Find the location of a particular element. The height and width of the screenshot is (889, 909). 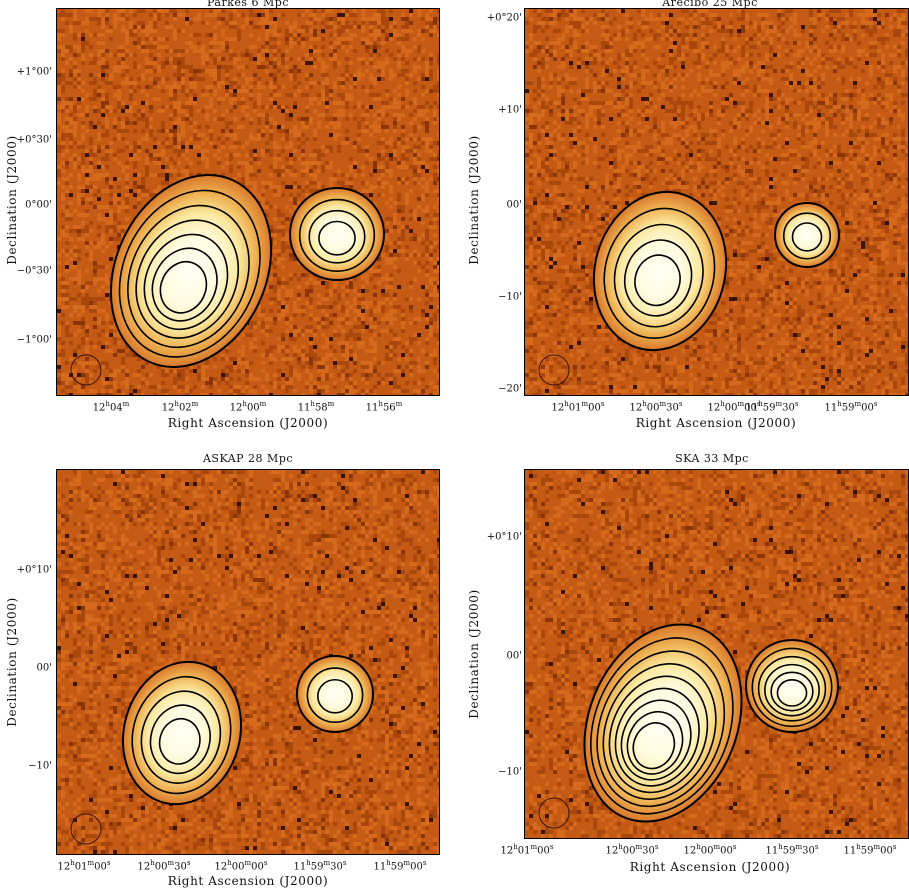

y-tick-label: −20' is located at coordinates (510, 389).